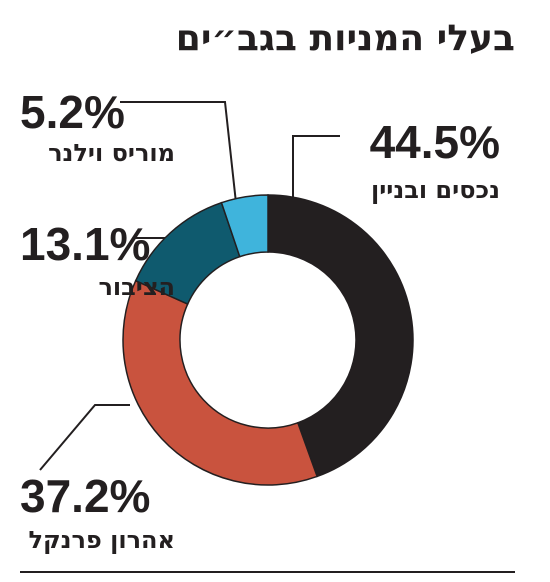  Describe the element at coordinates (345, 38) in the screenshot. I see `chart-title: בעלי המניות בגב״ים` at that location.